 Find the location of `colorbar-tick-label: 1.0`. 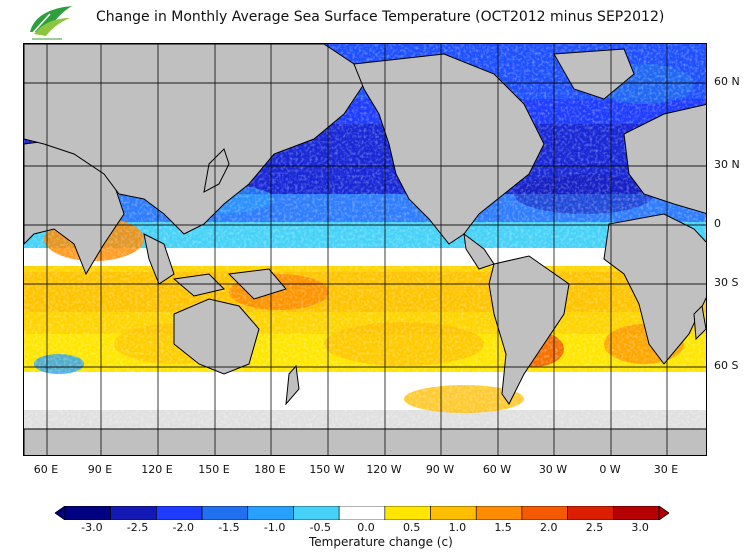

colorbar-tick-label: 1.0 is located at coordinates (457, 527).